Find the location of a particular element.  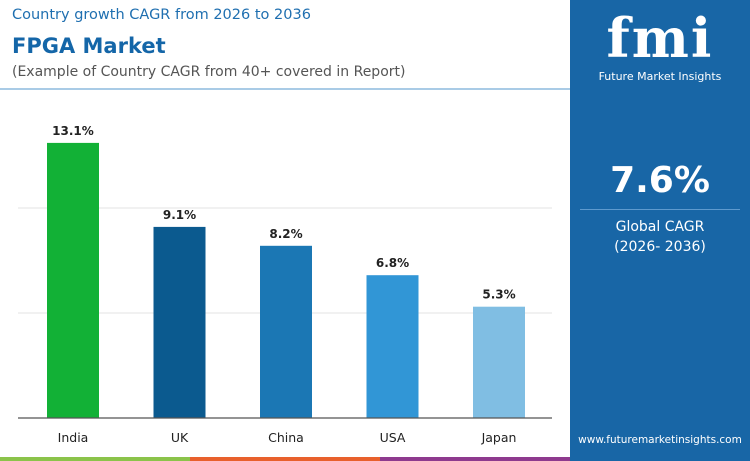

strip-green is located at coordinates (95, 459).